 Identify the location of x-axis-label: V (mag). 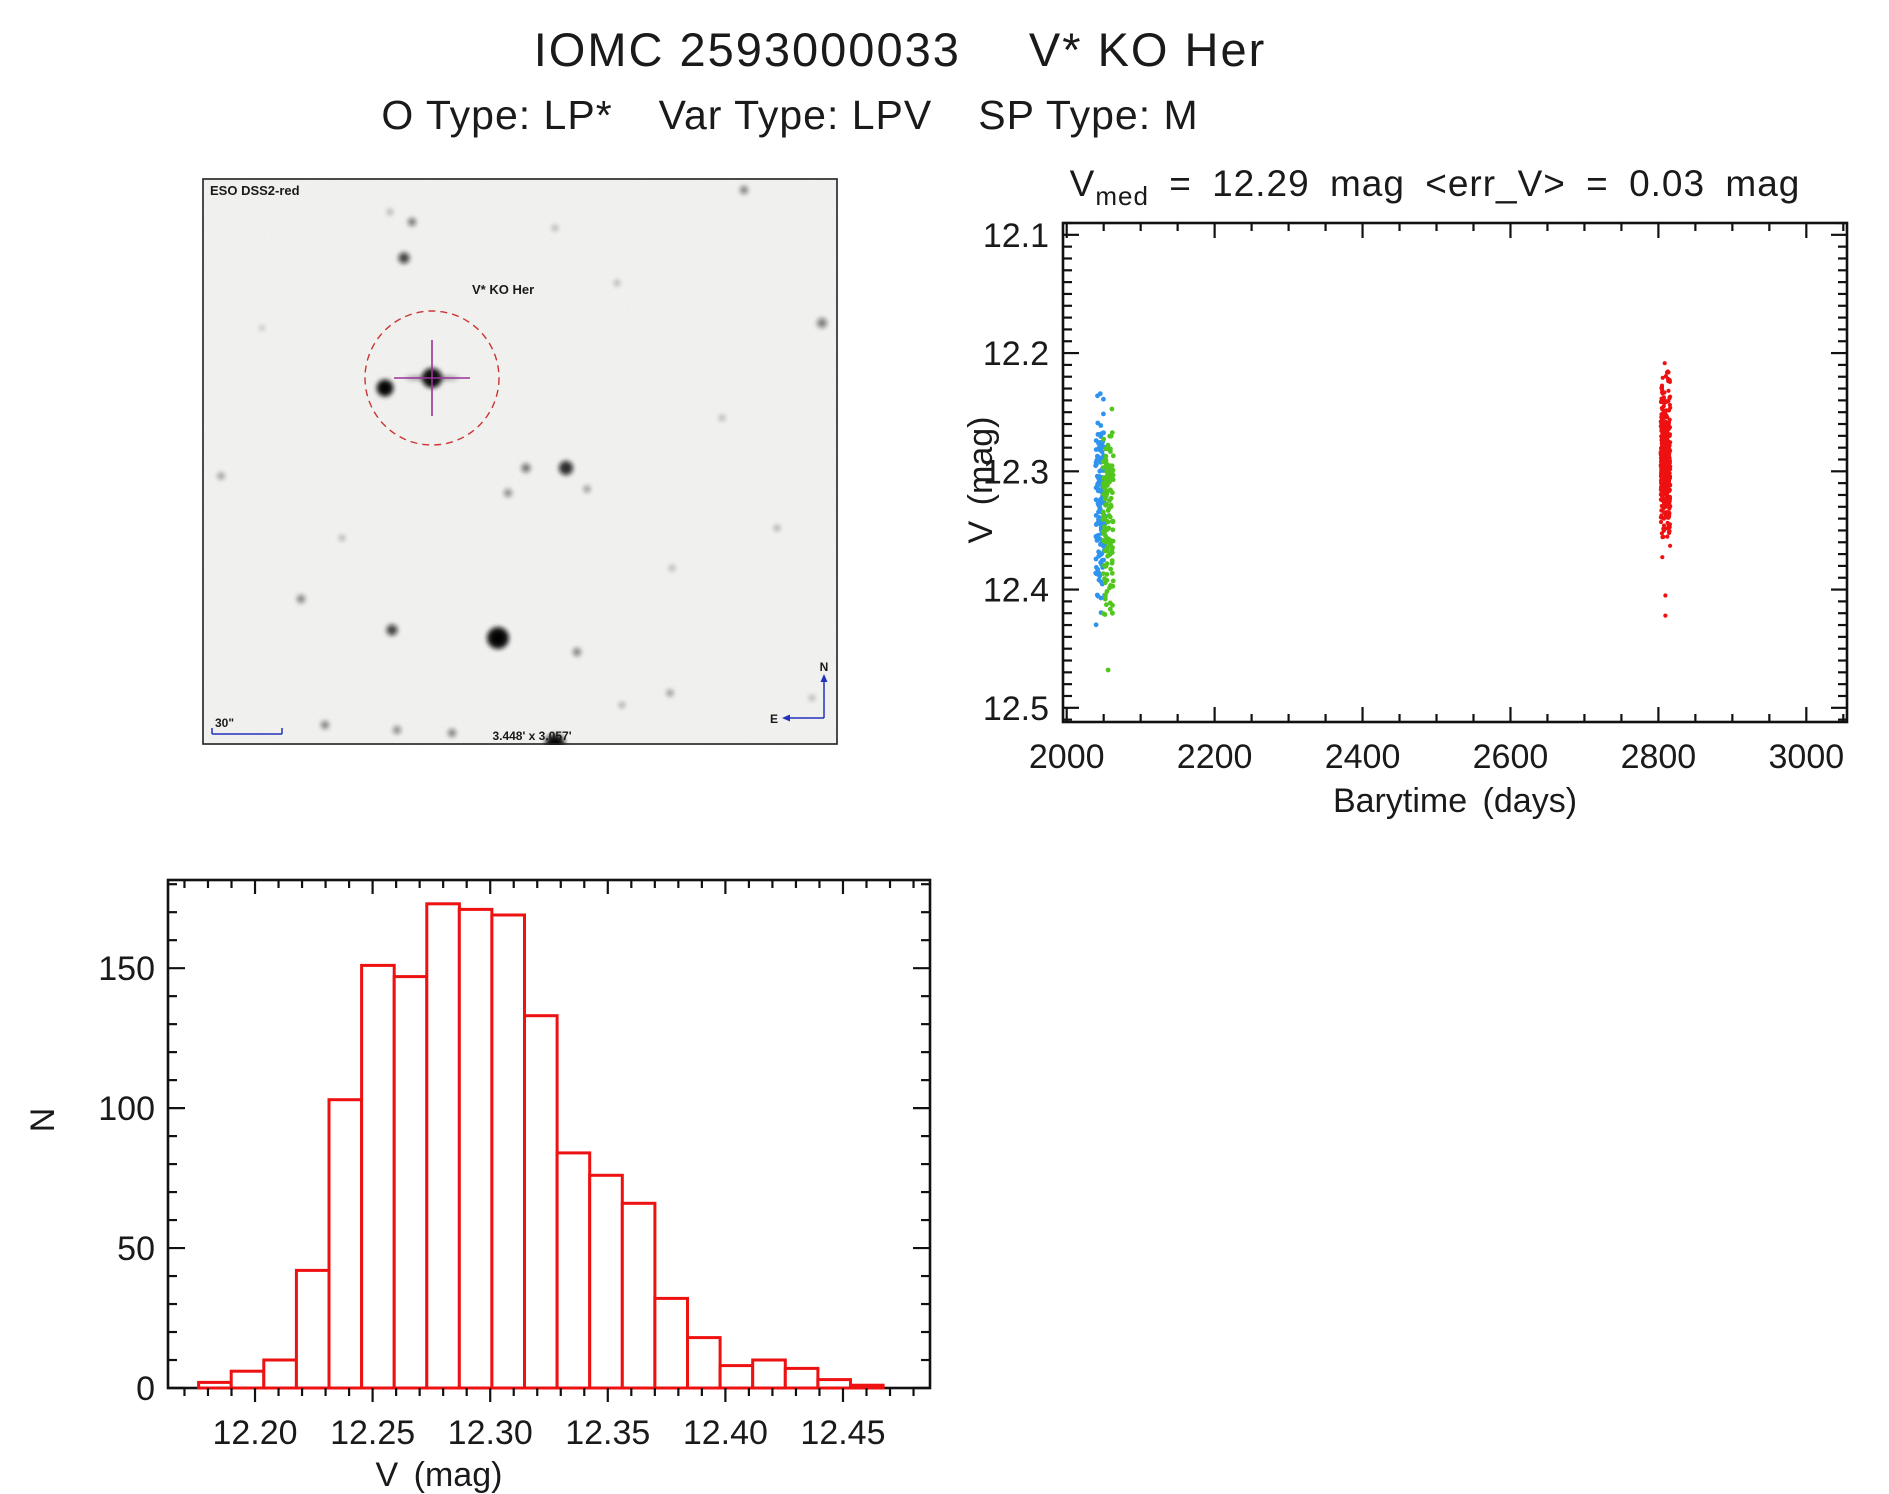
(439, 1475).